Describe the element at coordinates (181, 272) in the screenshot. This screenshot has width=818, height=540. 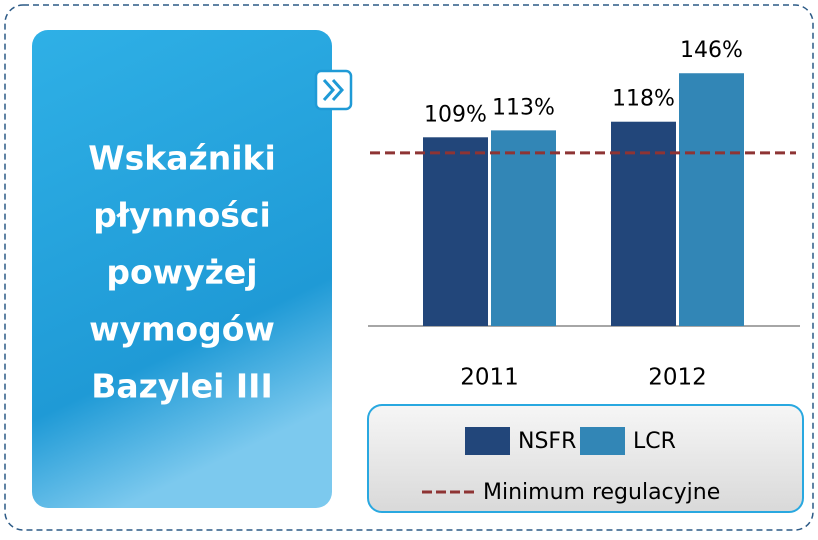
I see `title-line: powyżej` at that location.